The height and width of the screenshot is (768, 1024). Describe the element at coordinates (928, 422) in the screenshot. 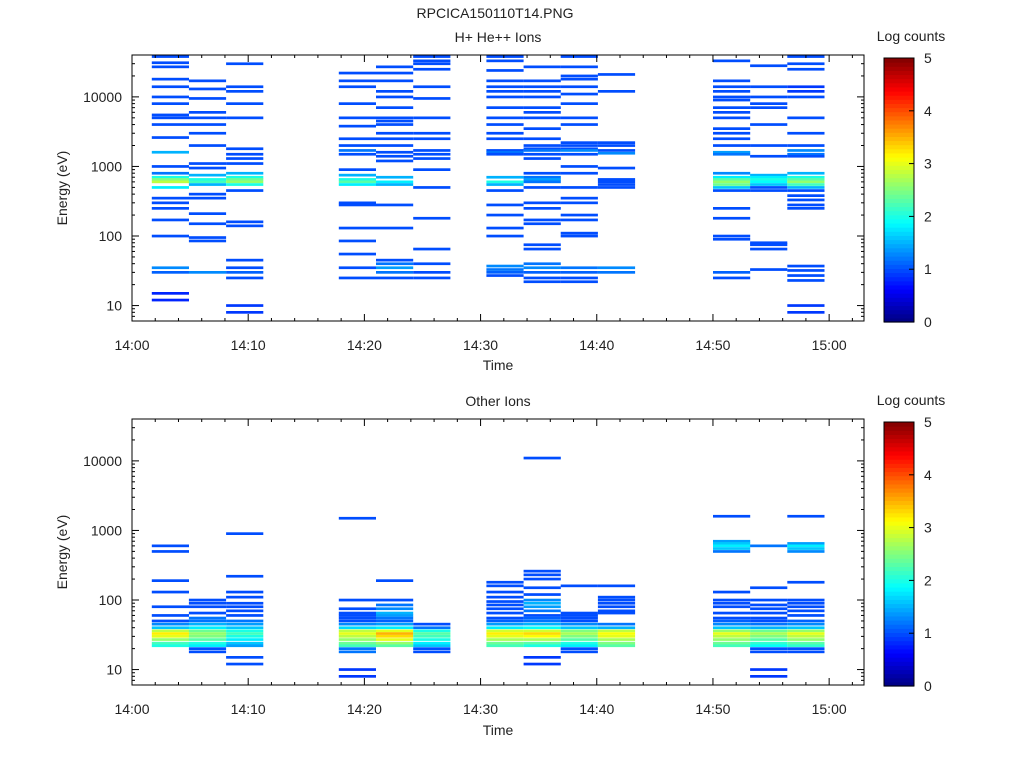

I see `colorbar-tick-label: 5` at that location.